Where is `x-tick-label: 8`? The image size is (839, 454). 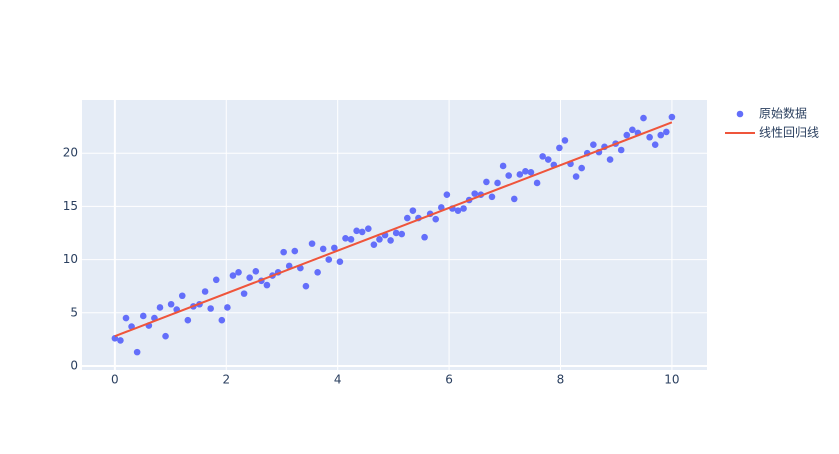
x-tick-label: 8 is located at coordinates (561, 380).